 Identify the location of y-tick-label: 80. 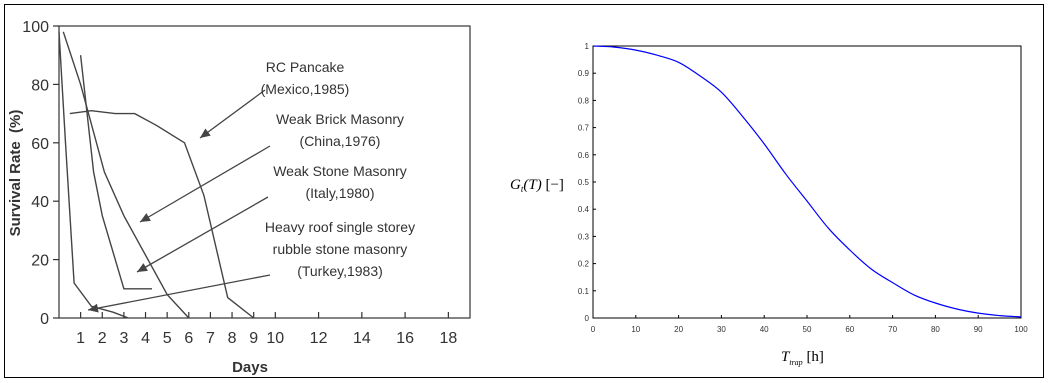
(40, 85).